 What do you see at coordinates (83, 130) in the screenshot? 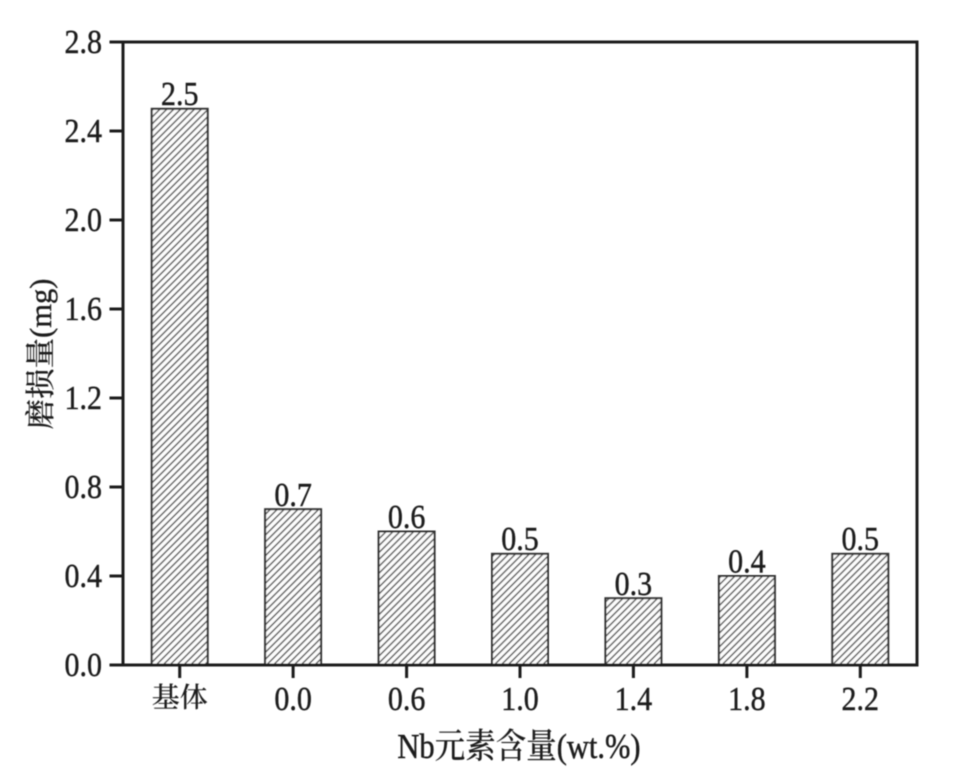
I see `svg-text: 2.4` at bounding box center [83, 130].